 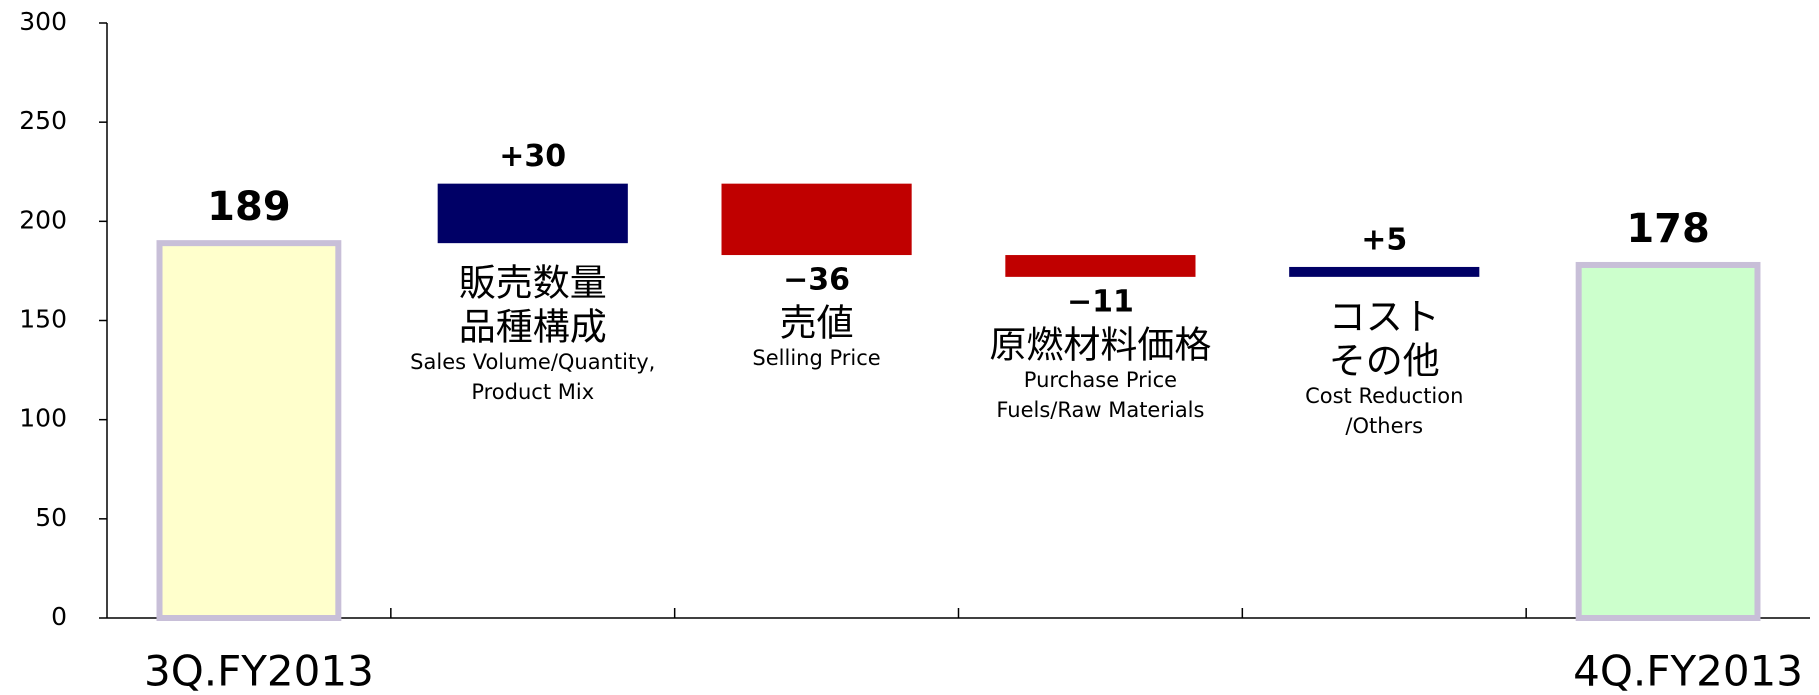 What do you see at coordinates (817, 323) in the screenshot?
I see `category-label-jp: 売値` at bounding box center [817, 323].